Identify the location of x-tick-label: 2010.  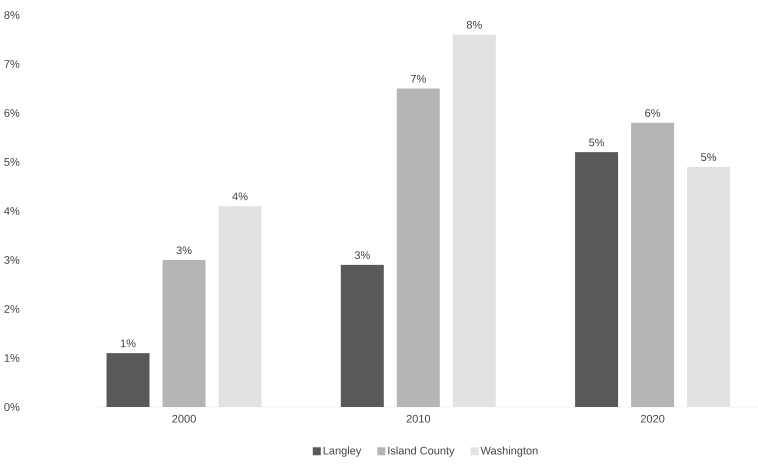
(418, 418).